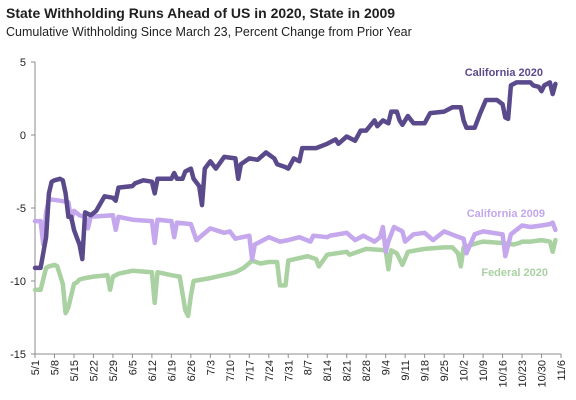 The width and height of the screenshot is (576, 400). I want to click on x-tick-label: 7/24, so click(270, 370).